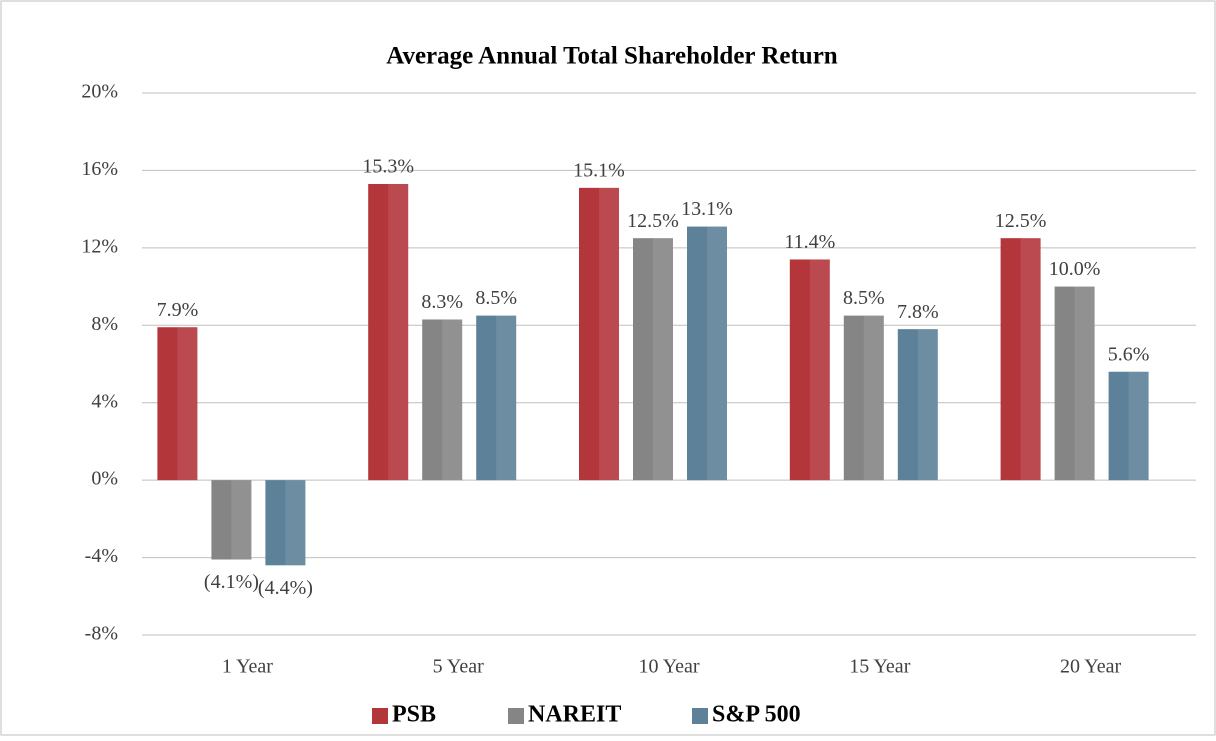 This screenshot has height=741, width=1216. Describe the element at coordinates (388, 167) in the screenshot. I see `data-label: 15.3%` at that location.